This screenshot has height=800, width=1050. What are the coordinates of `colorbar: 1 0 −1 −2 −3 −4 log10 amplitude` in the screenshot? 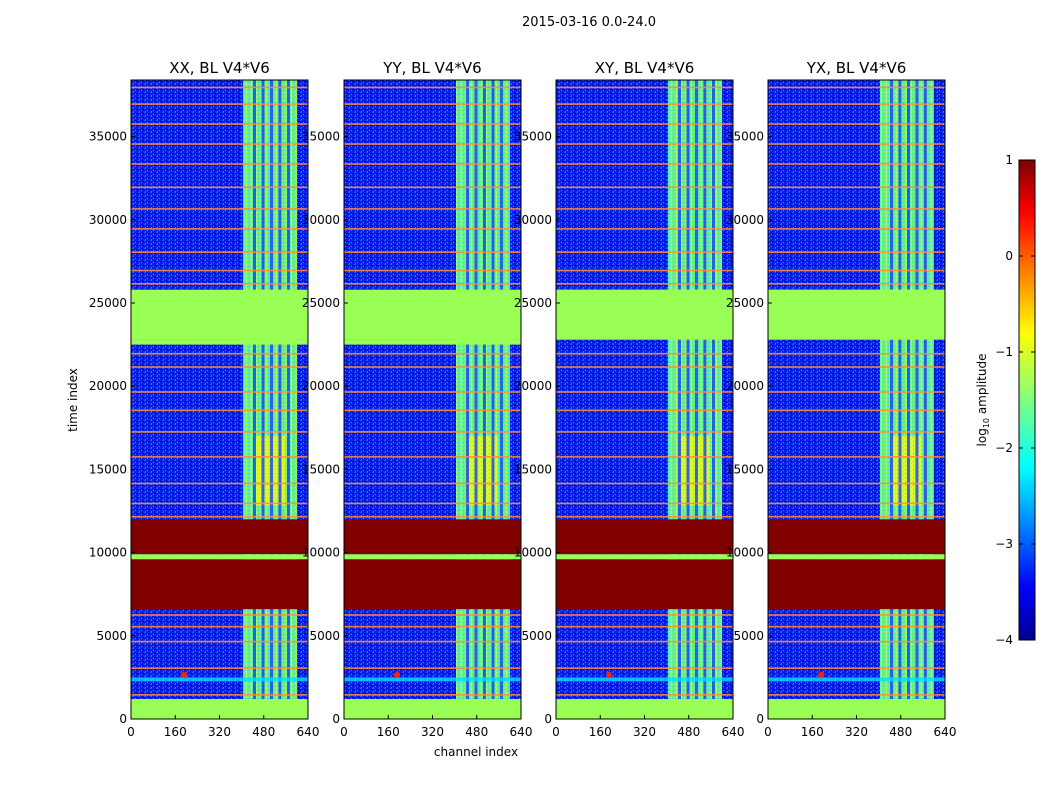 It's located at (1005, 400).